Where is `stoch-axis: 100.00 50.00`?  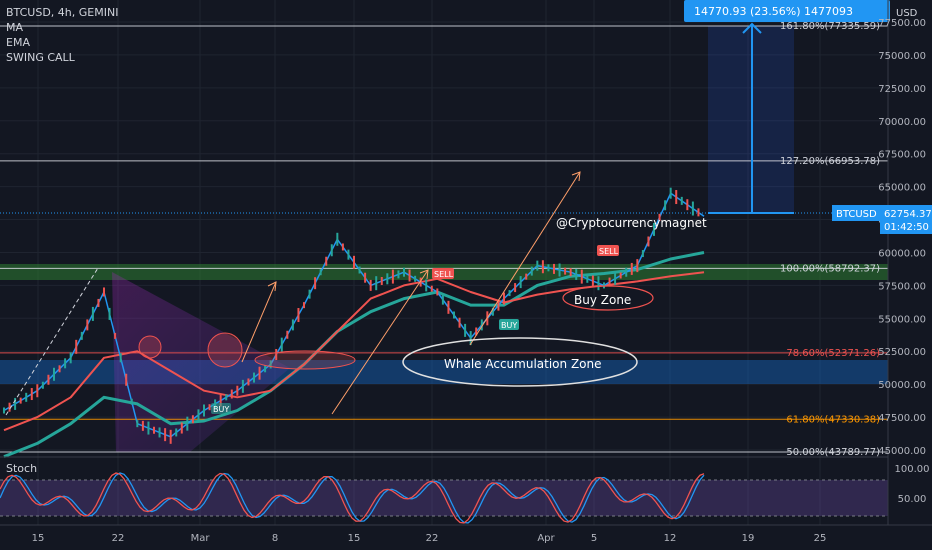 stoch-axis: 100.00 50.00 is located at coordinates (912, 484).